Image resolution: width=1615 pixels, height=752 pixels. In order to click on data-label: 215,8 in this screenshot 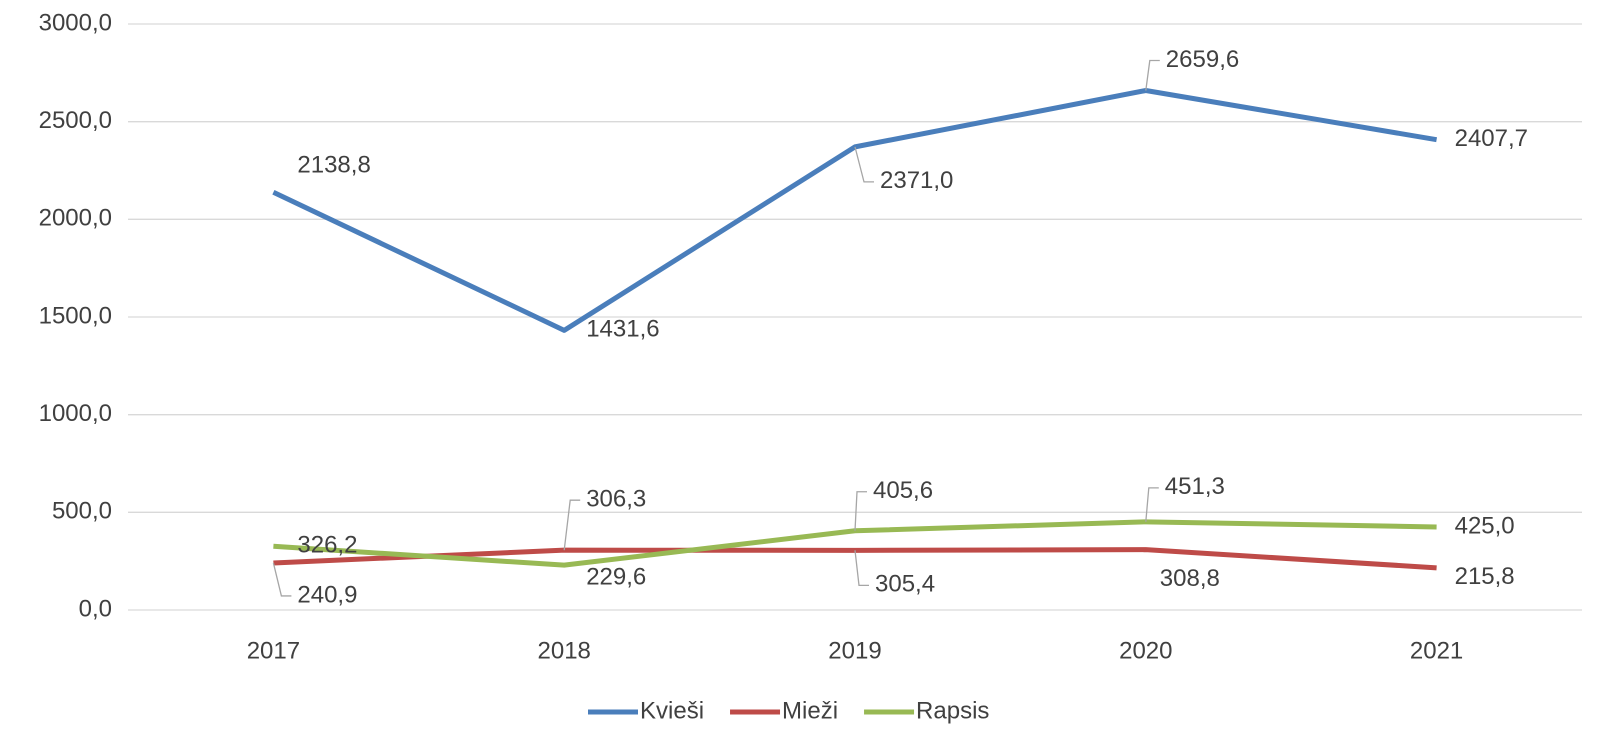, I will do `click(1485, 576)`.